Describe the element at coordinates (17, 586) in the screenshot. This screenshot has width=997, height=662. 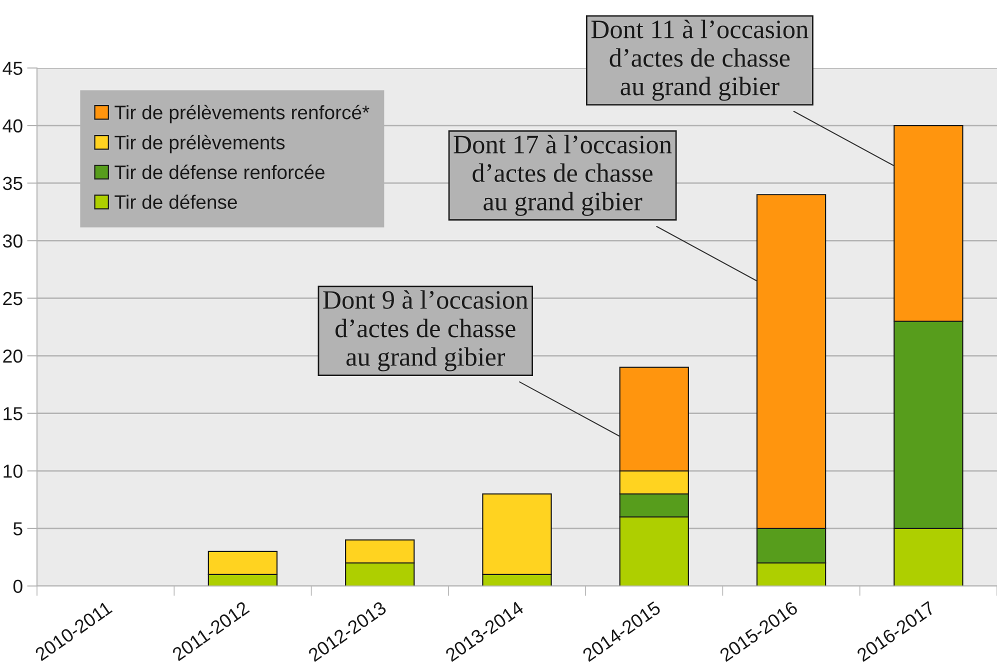
I see `y-tick-label: 0` at that location.